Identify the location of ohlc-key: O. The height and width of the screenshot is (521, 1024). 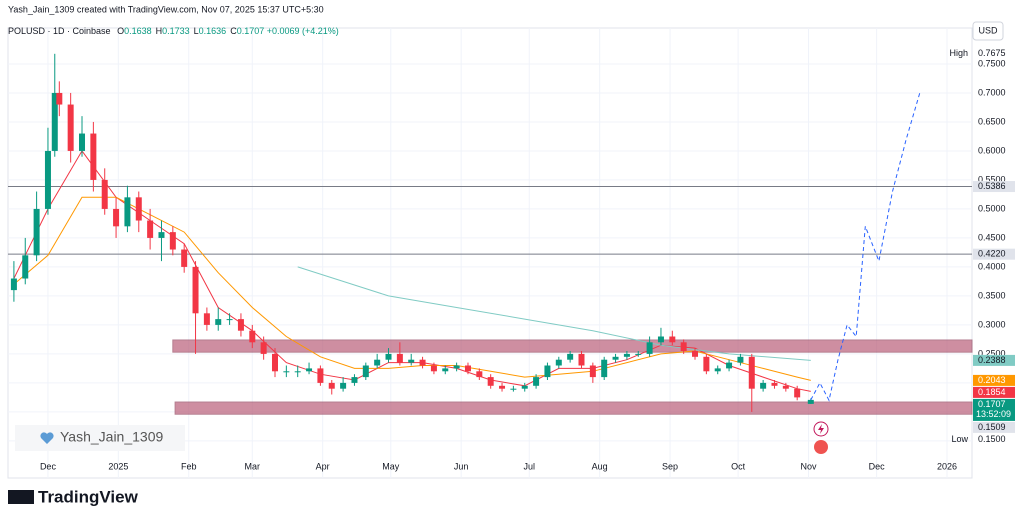
(121, 31).